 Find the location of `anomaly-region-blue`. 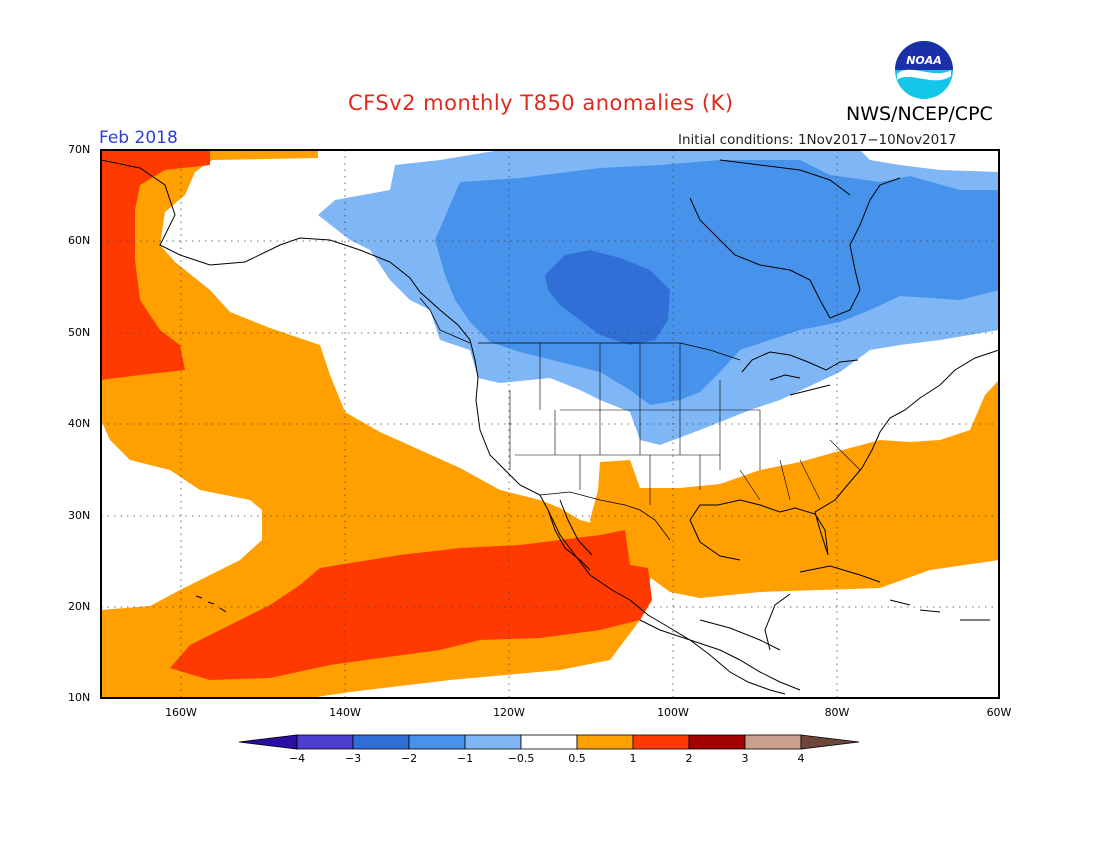

anomaly-region-blue is located at coordinates (717, 282).